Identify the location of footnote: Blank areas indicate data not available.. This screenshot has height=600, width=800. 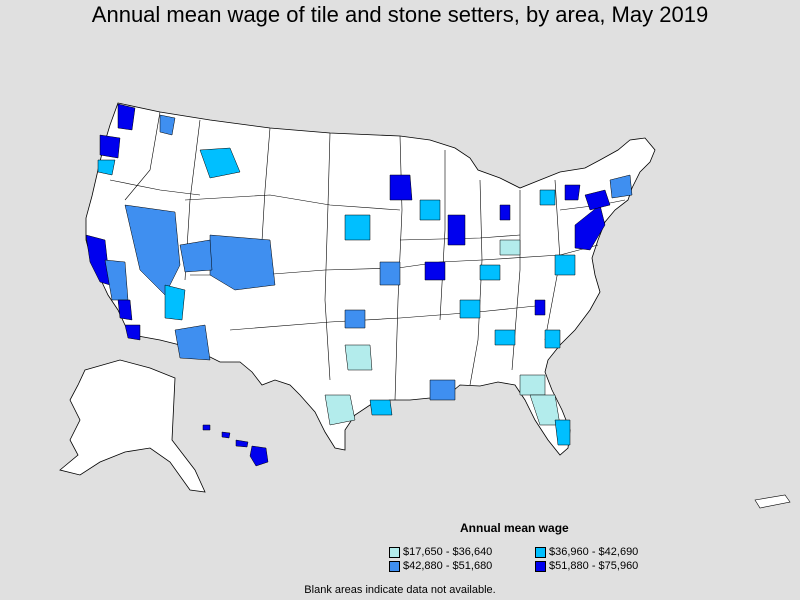
(400, 590).